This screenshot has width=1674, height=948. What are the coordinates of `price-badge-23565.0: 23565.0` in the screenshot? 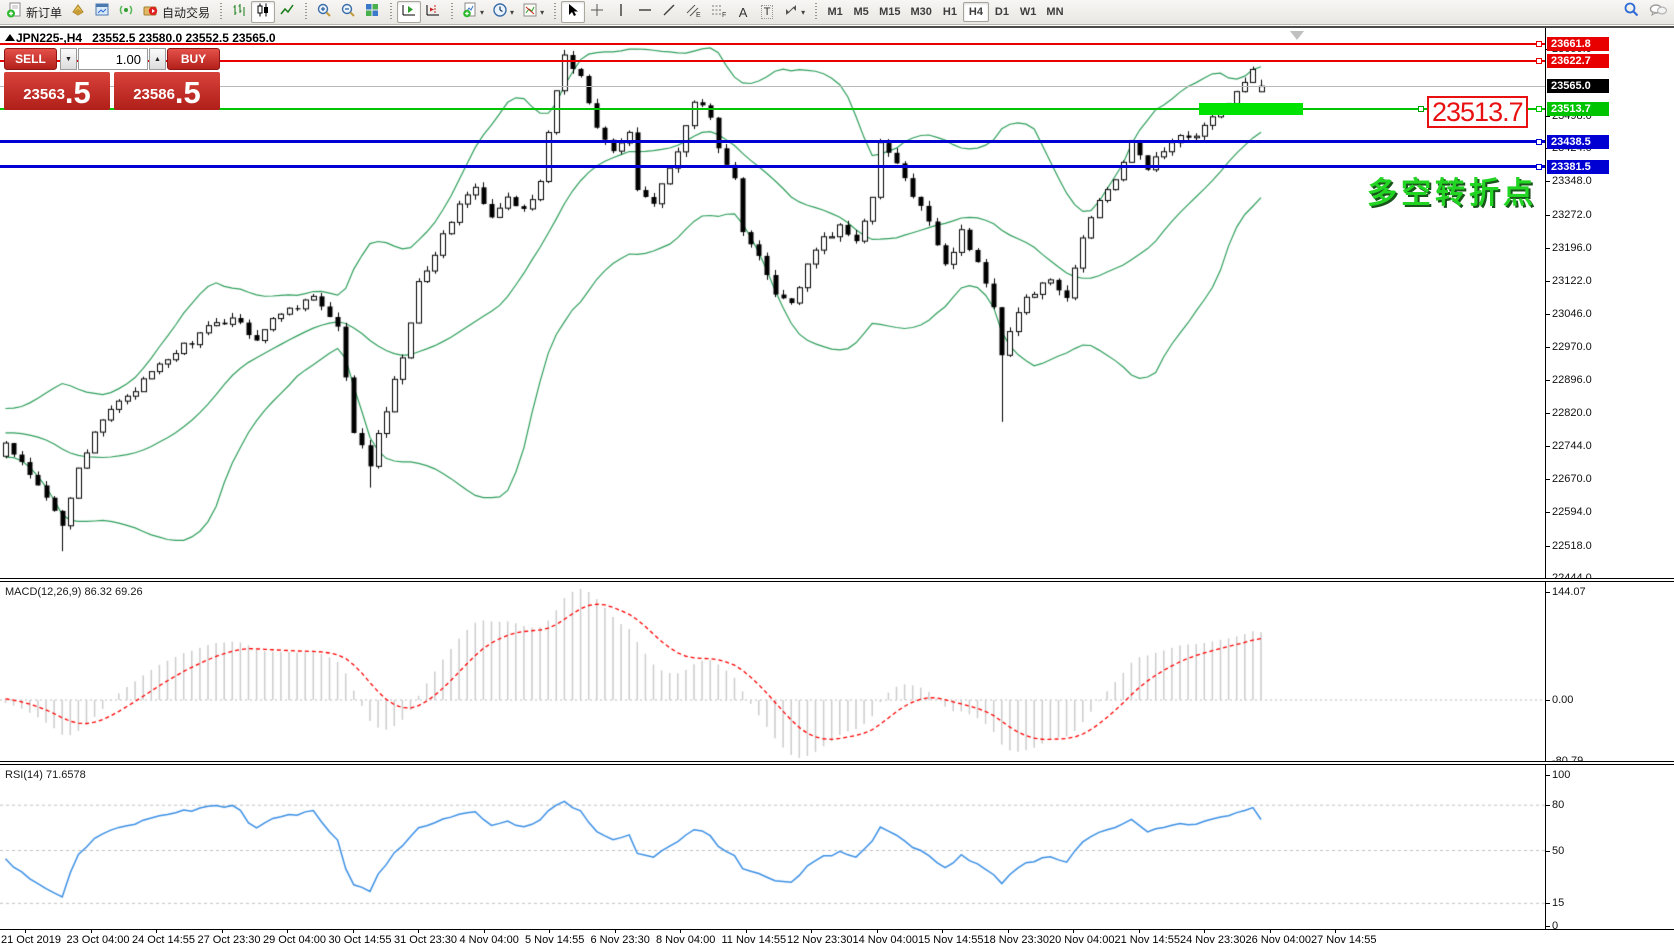 It's located at (1578, 86).